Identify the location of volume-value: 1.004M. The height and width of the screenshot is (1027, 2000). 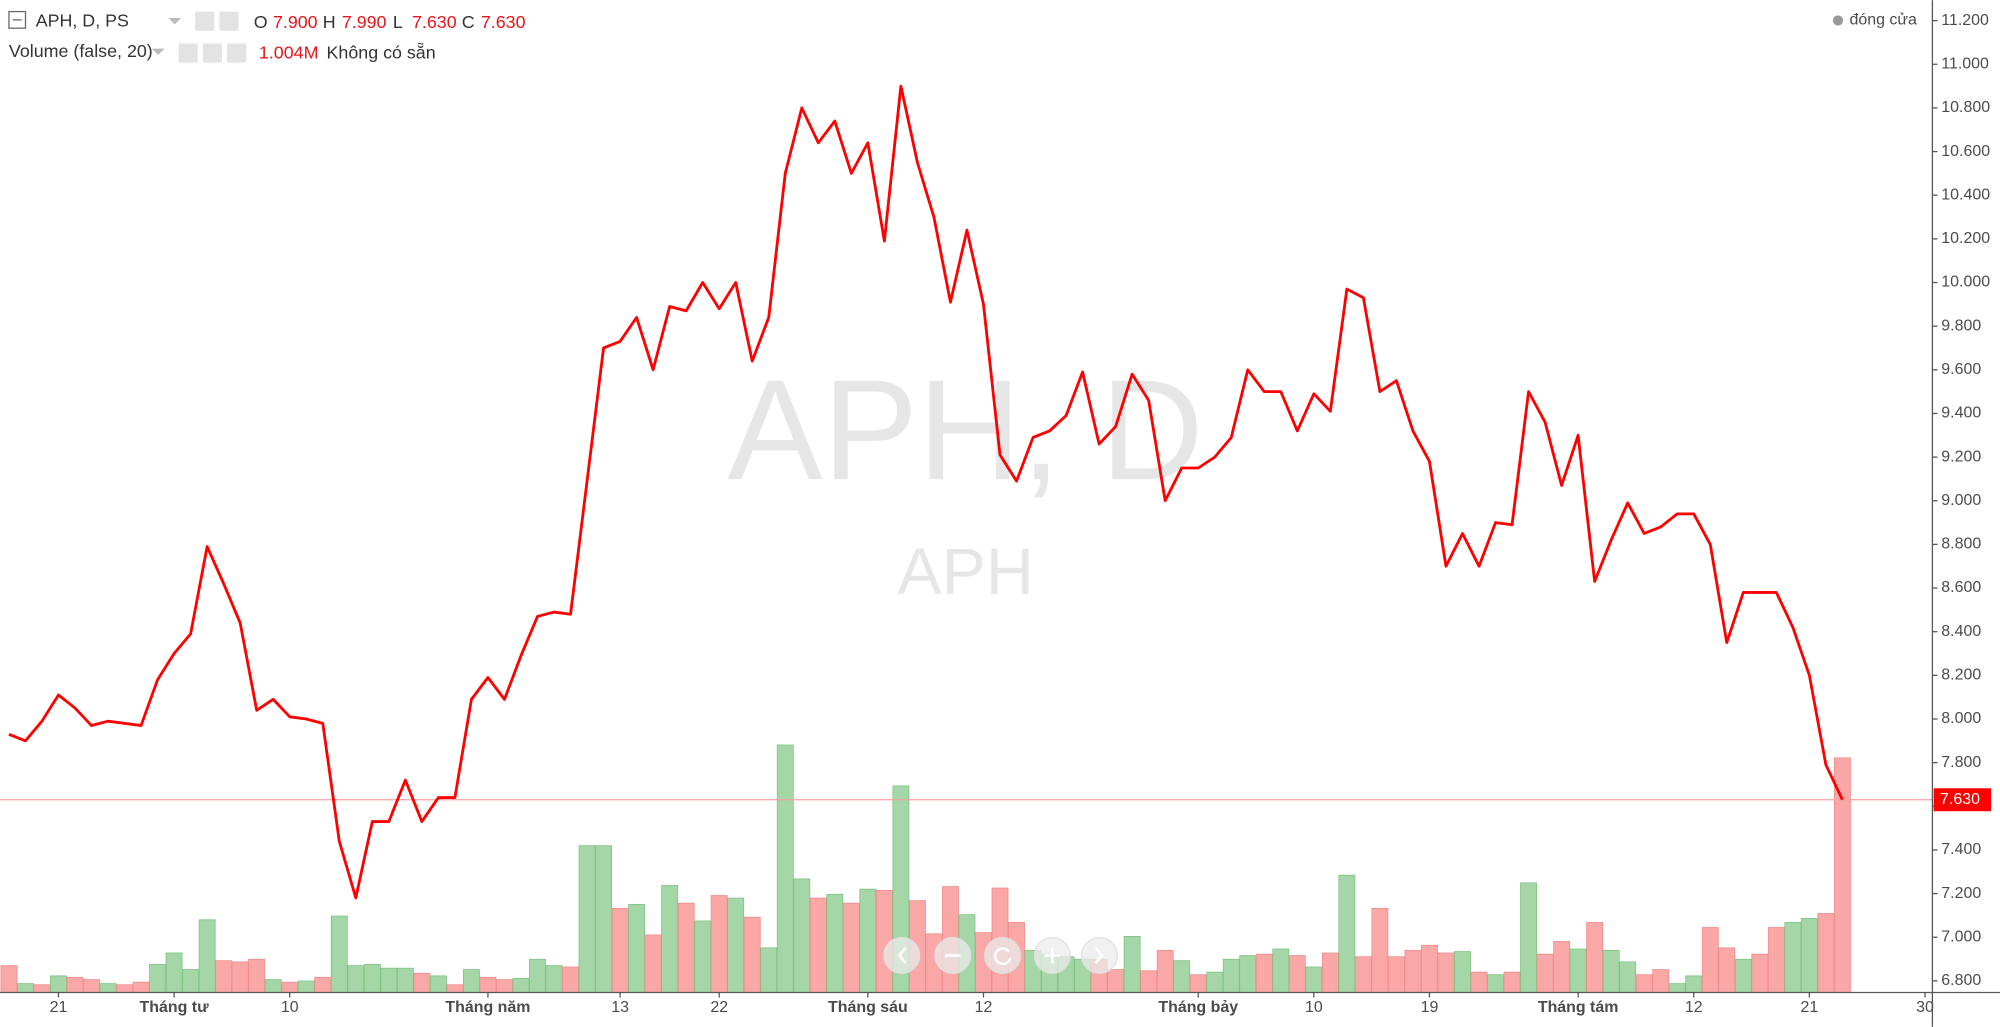
(289, 52).